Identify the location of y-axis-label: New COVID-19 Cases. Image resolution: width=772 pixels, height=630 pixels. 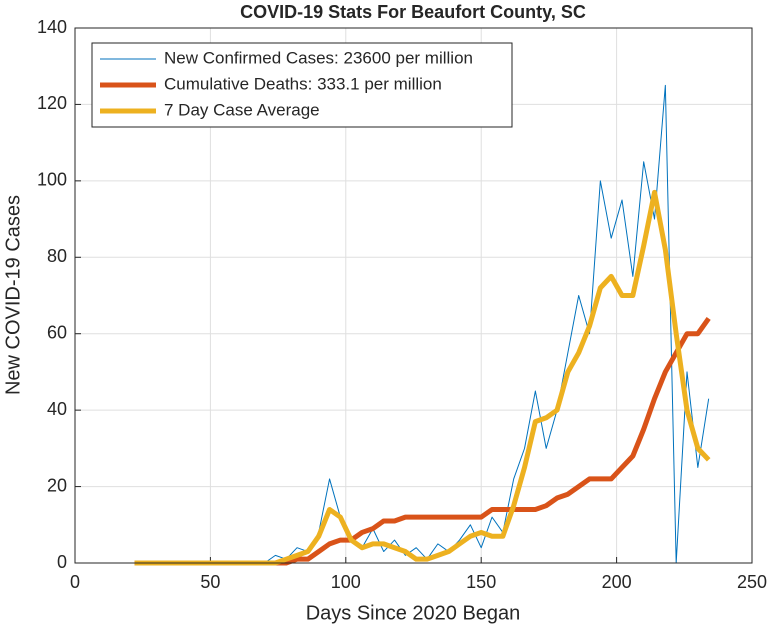
(13, 295).